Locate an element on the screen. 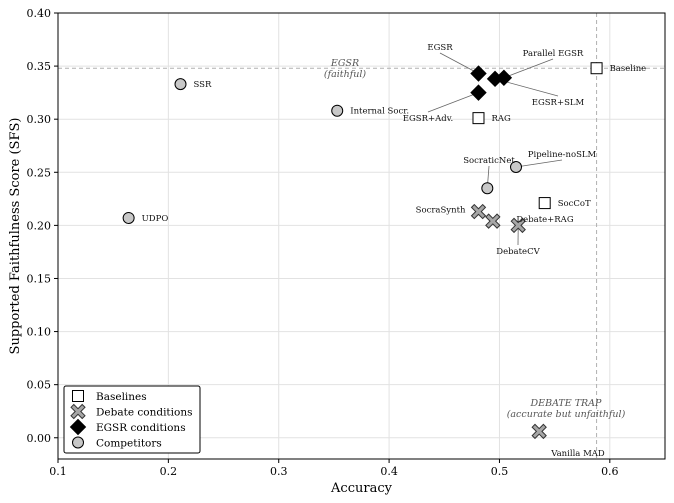 Image resolution: width=674 pixels, height=503 pixels. annotation-debate-trap-subtitle: (accurate but unfaithful) is located at coordinates (566, 414).